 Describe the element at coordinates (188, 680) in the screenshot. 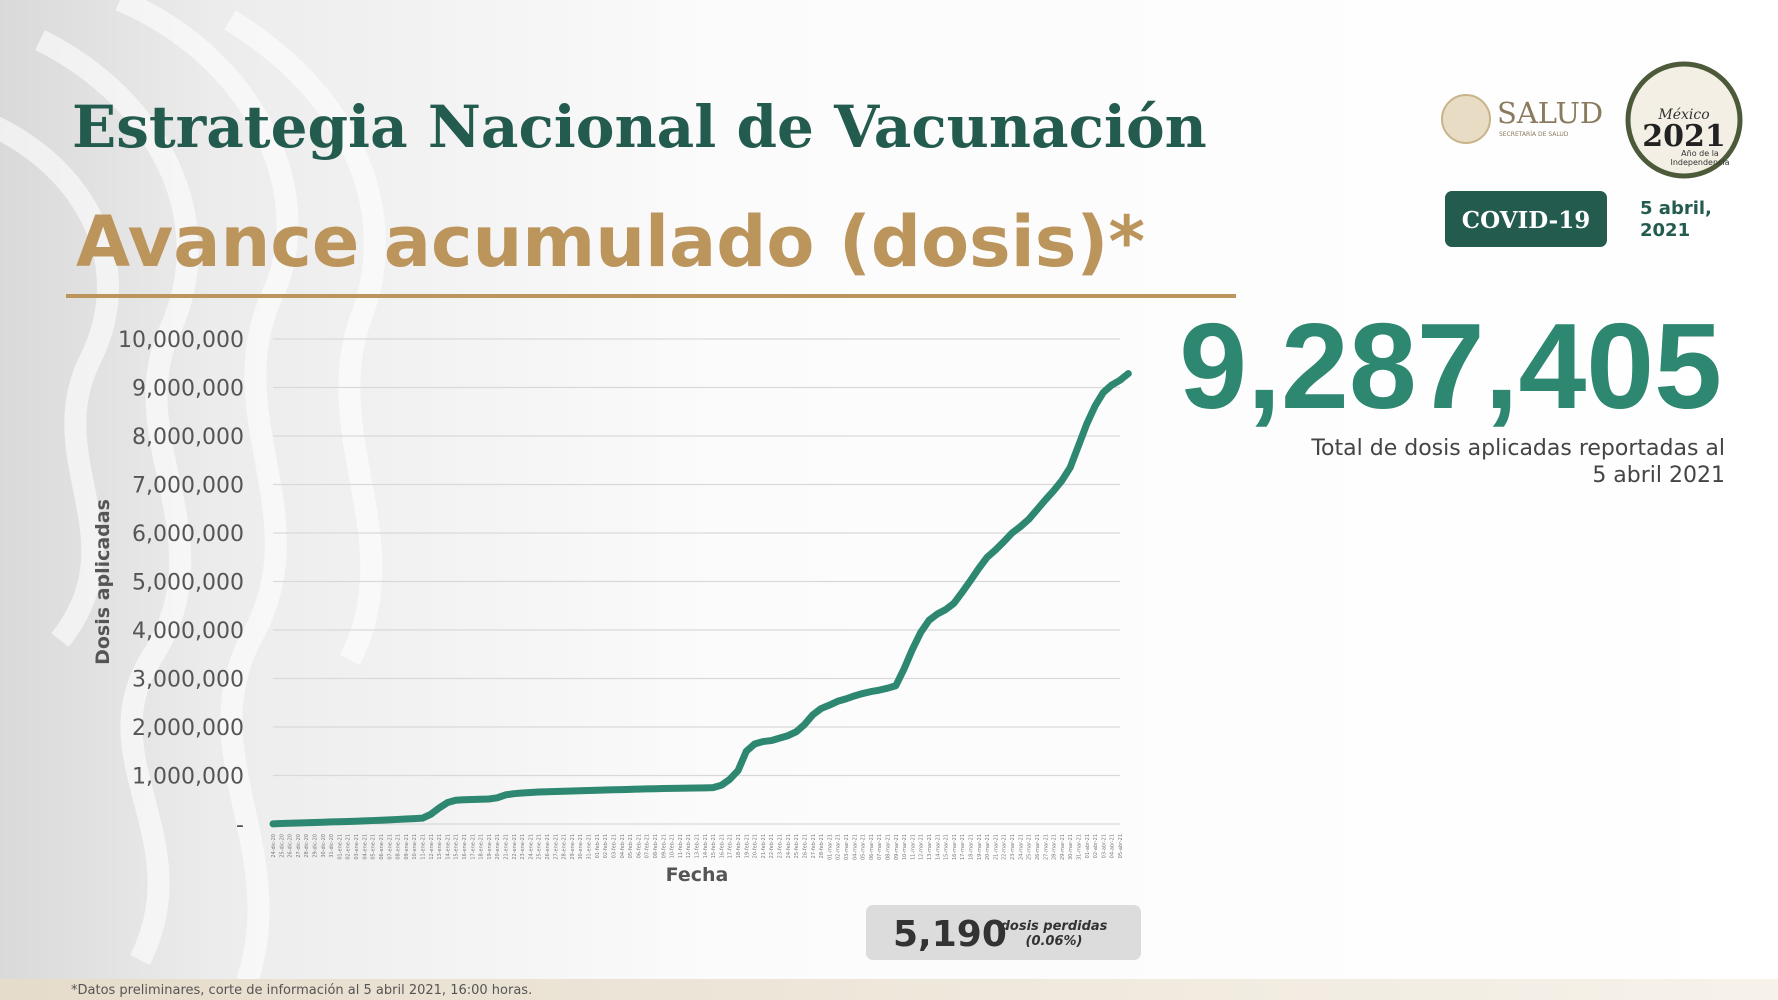

I see `y-tick-label: 3,000,000` at that location.